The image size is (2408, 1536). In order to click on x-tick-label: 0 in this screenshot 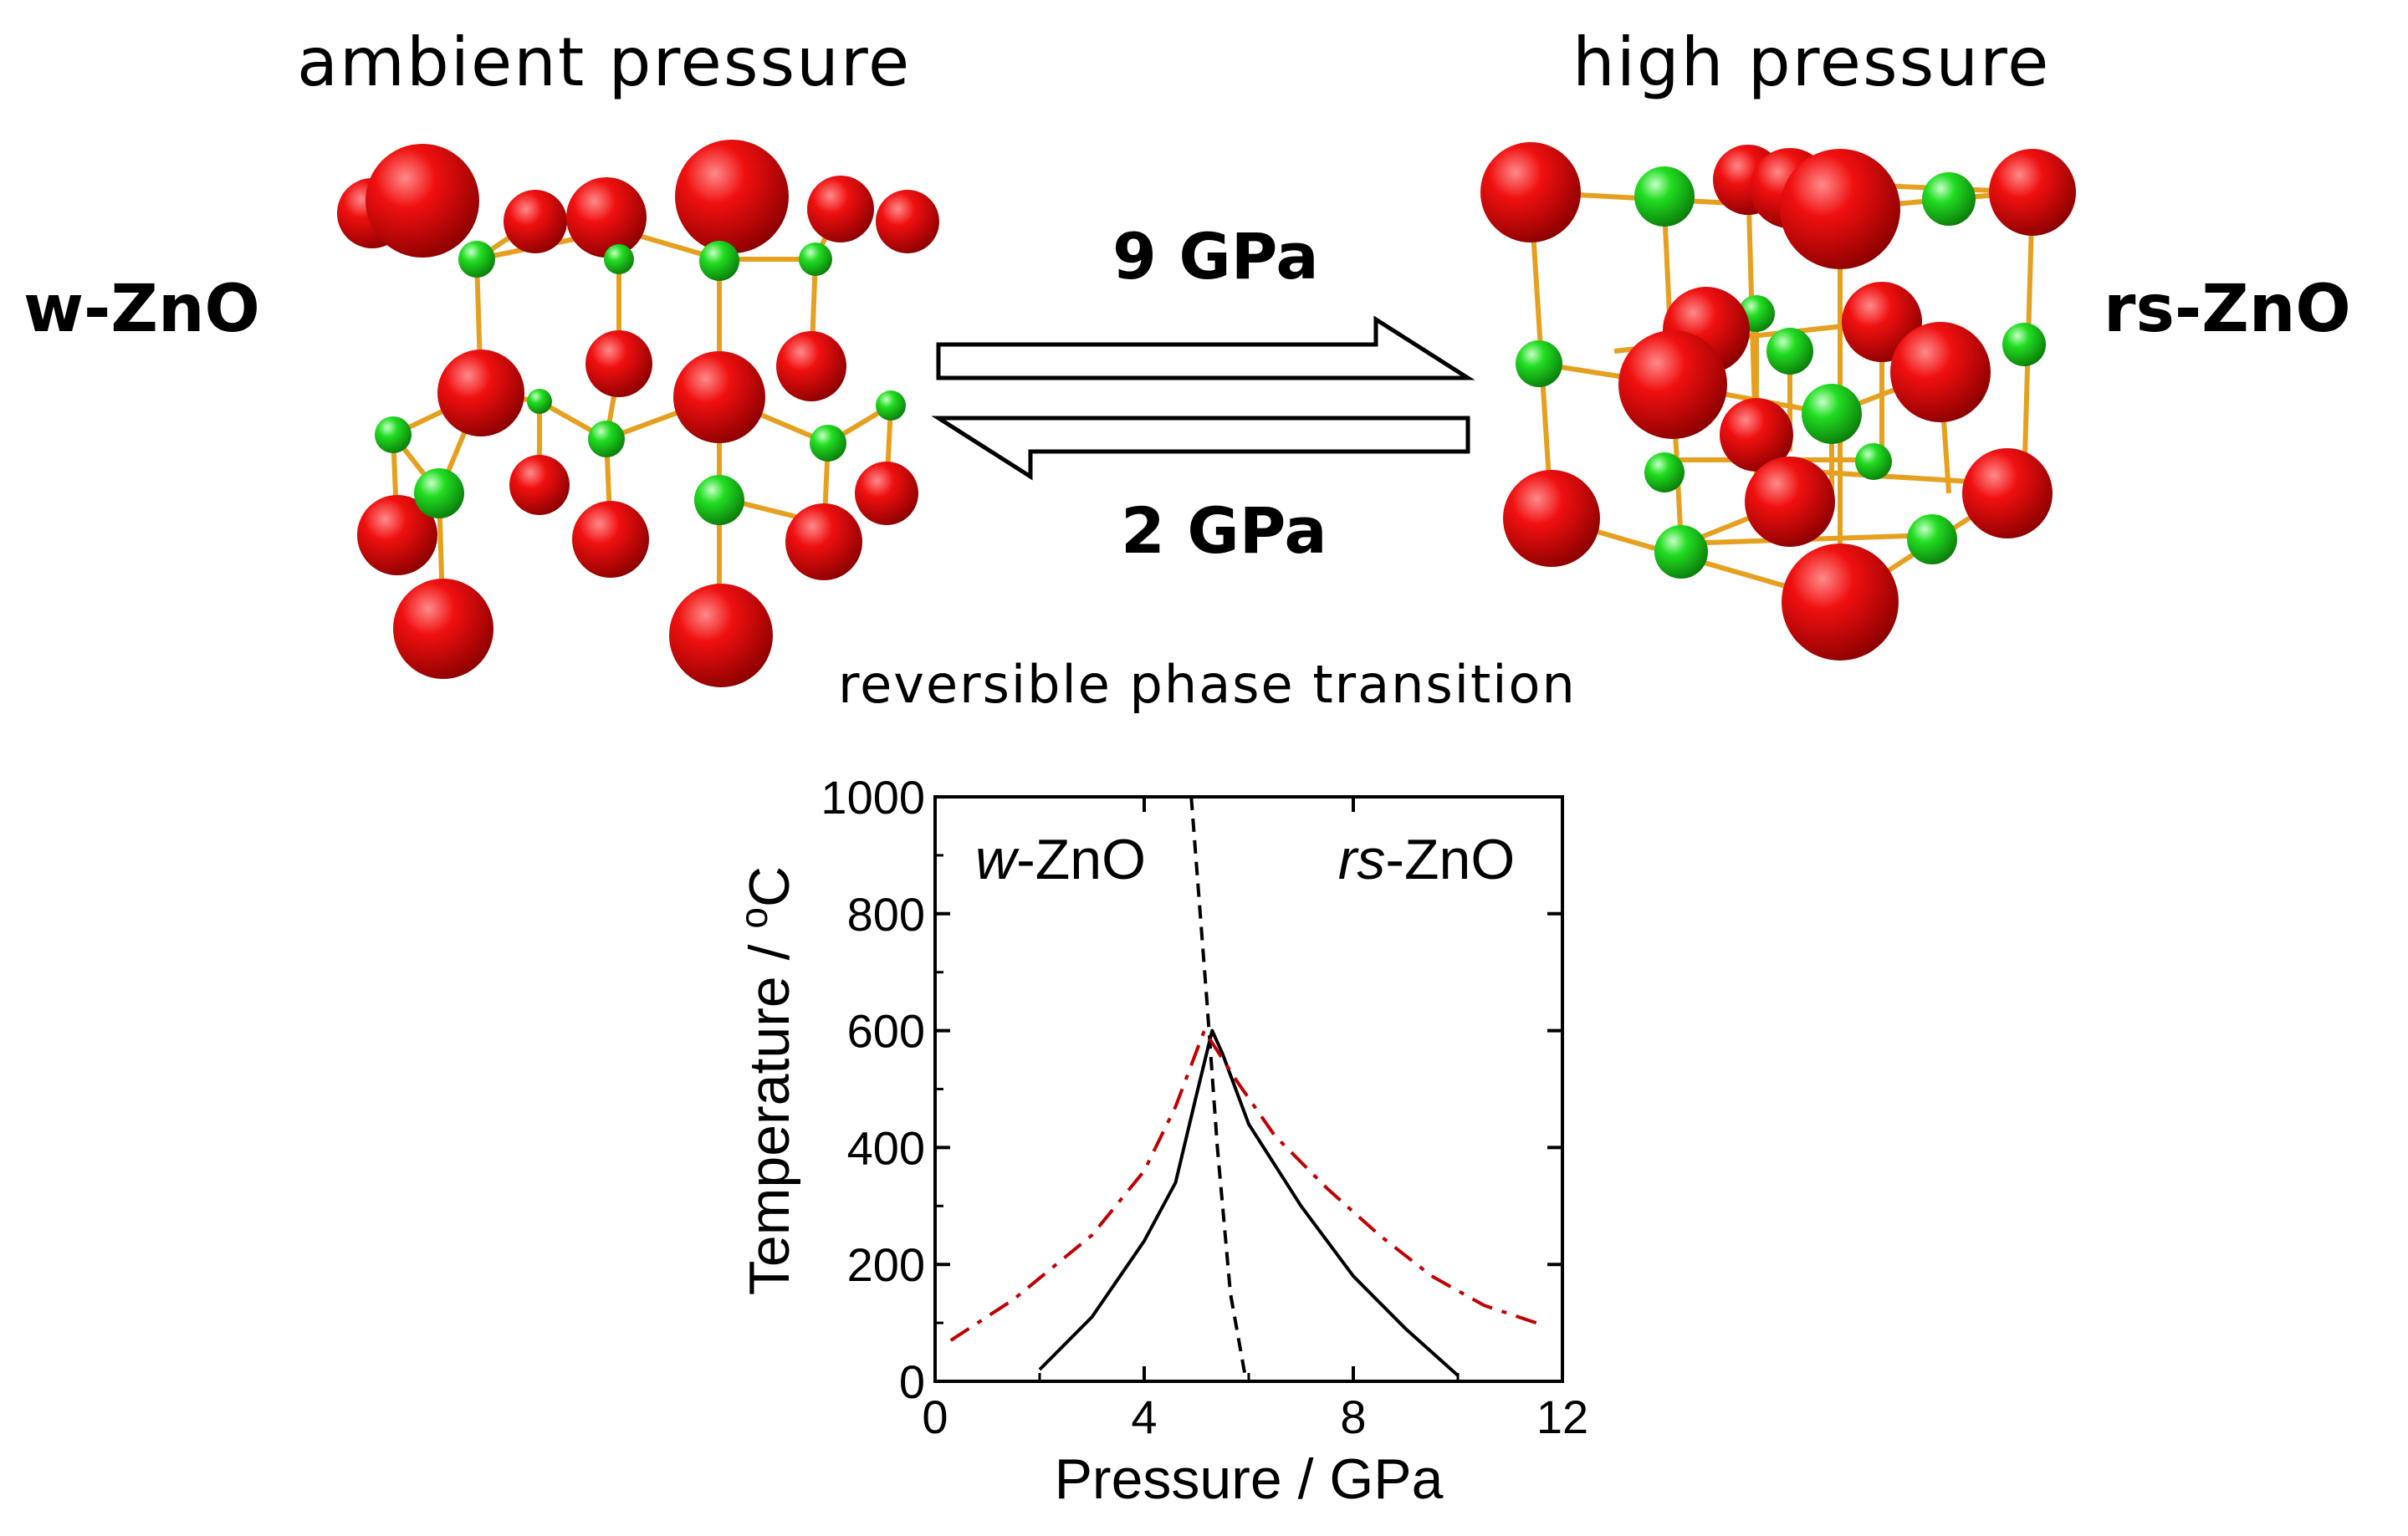, I will do `click(935, 1417)`.